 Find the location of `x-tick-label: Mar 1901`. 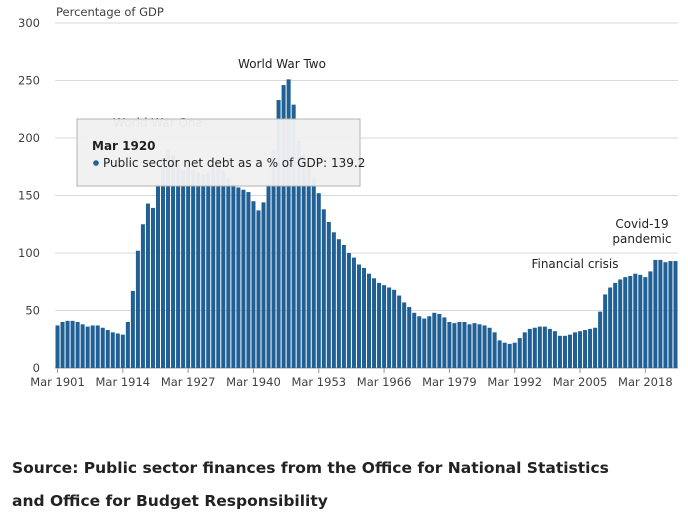

x-tick-label: Mar 1901 is located at coordinates (57, 382).